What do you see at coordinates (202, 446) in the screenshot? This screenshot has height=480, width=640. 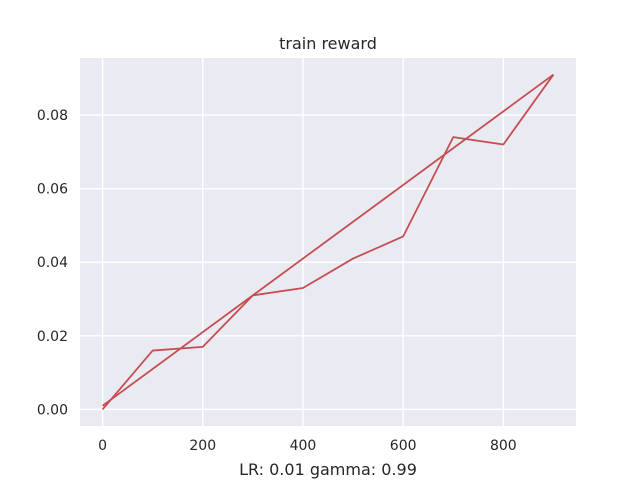 I see `x-tick-label: 200` at bounding box center [202, 446].